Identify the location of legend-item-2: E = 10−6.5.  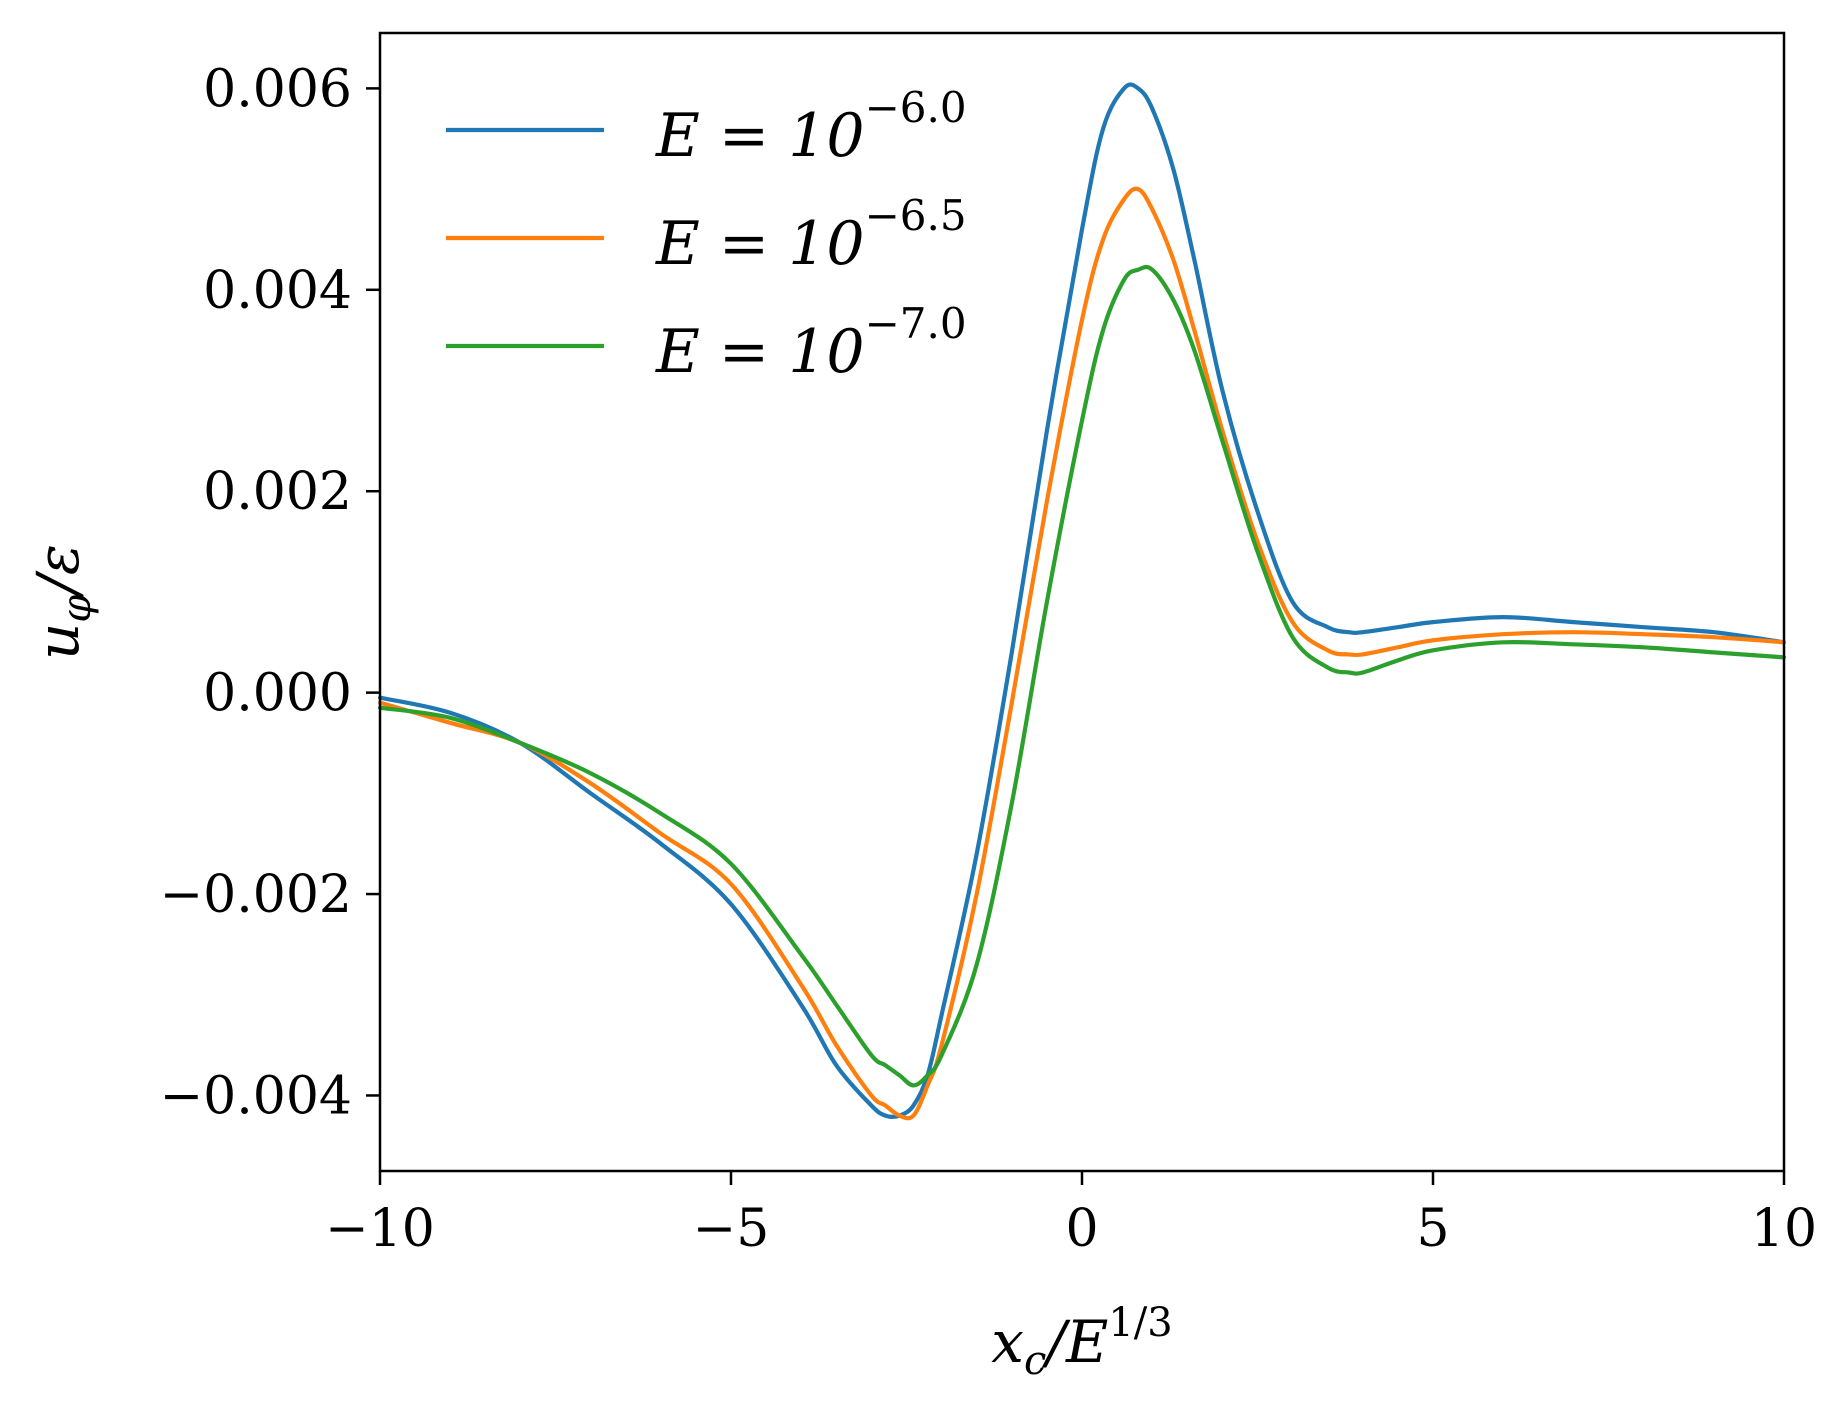
(706, 235).